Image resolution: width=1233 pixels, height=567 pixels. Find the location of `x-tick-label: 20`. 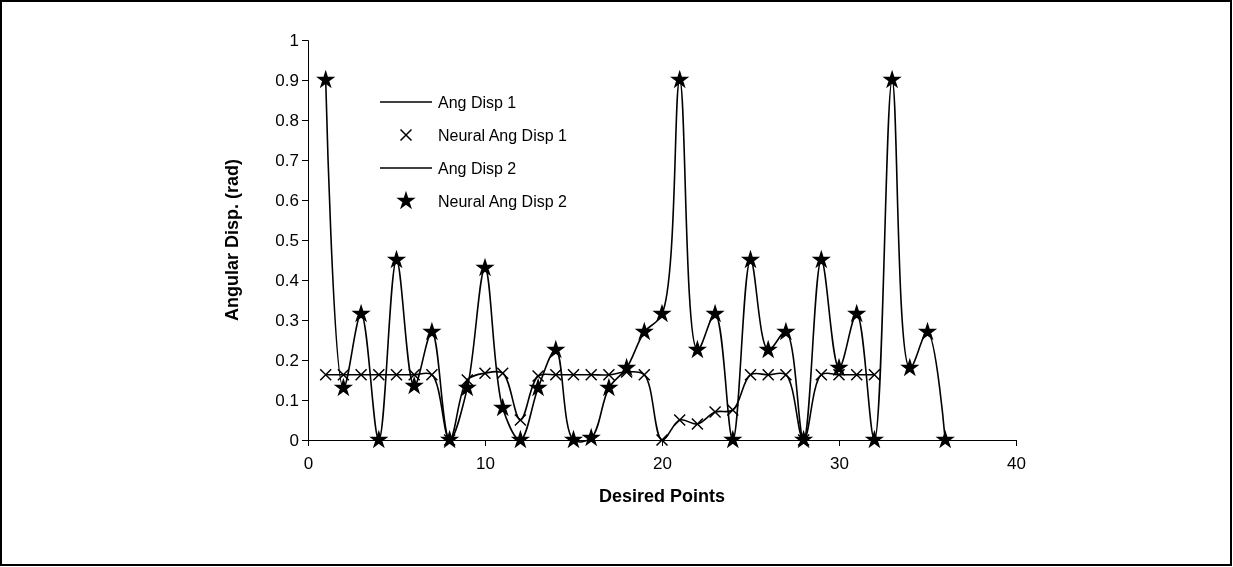

x-tick-label: 20 is located at coordinates (662, 464).